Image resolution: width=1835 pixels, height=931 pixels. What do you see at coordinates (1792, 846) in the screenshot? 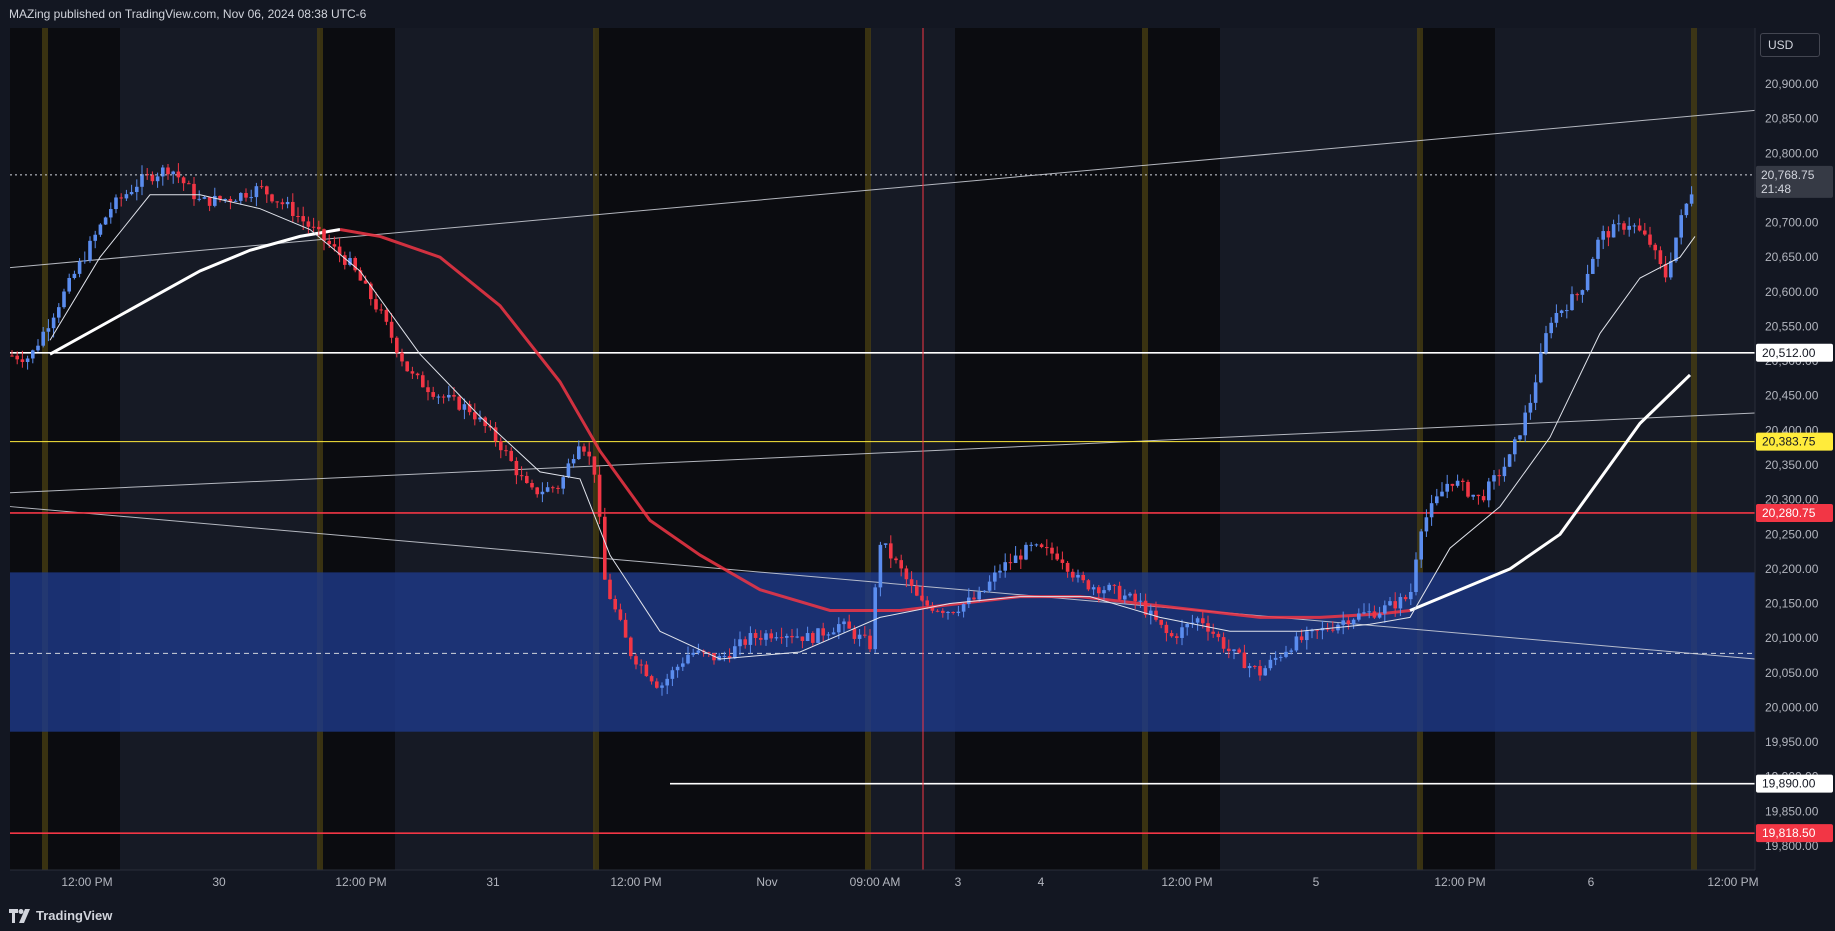
I see `price-tick-label: 19,800.00` at bounding box center [1792, 846].